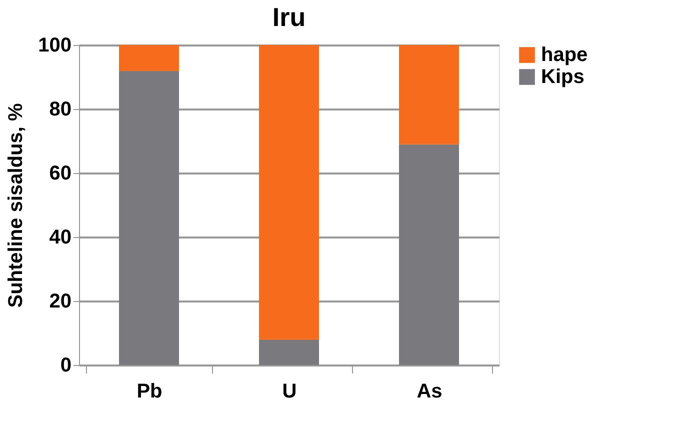 This screenshot has height=434, width=692. What do you see at coordinates (289, 17) in the screenshot?
I see `chart-title: Iru` at bounding box center [289, 17].